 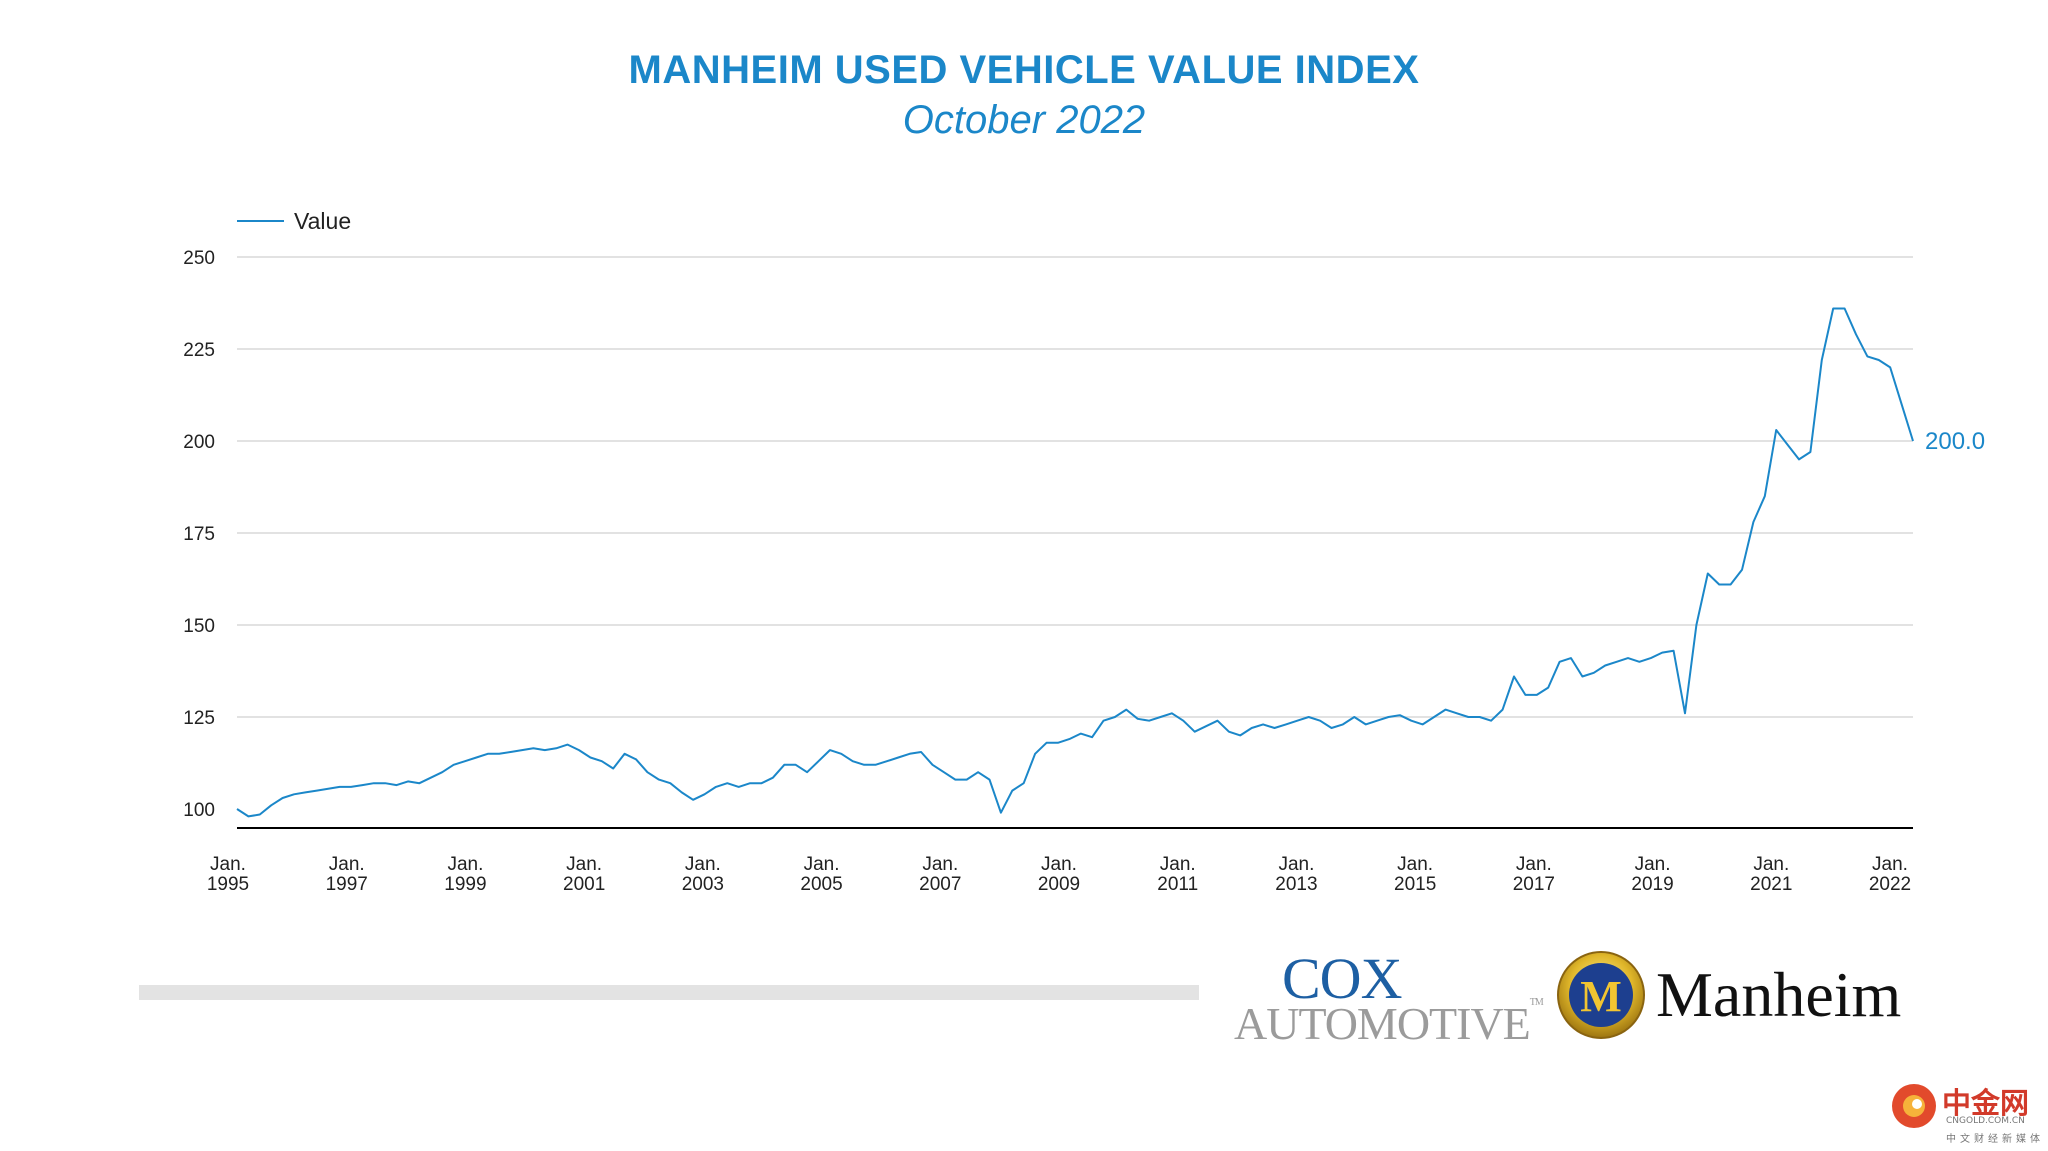 I want to click on x-tick-label: 2003, so click(x=703, y=884).